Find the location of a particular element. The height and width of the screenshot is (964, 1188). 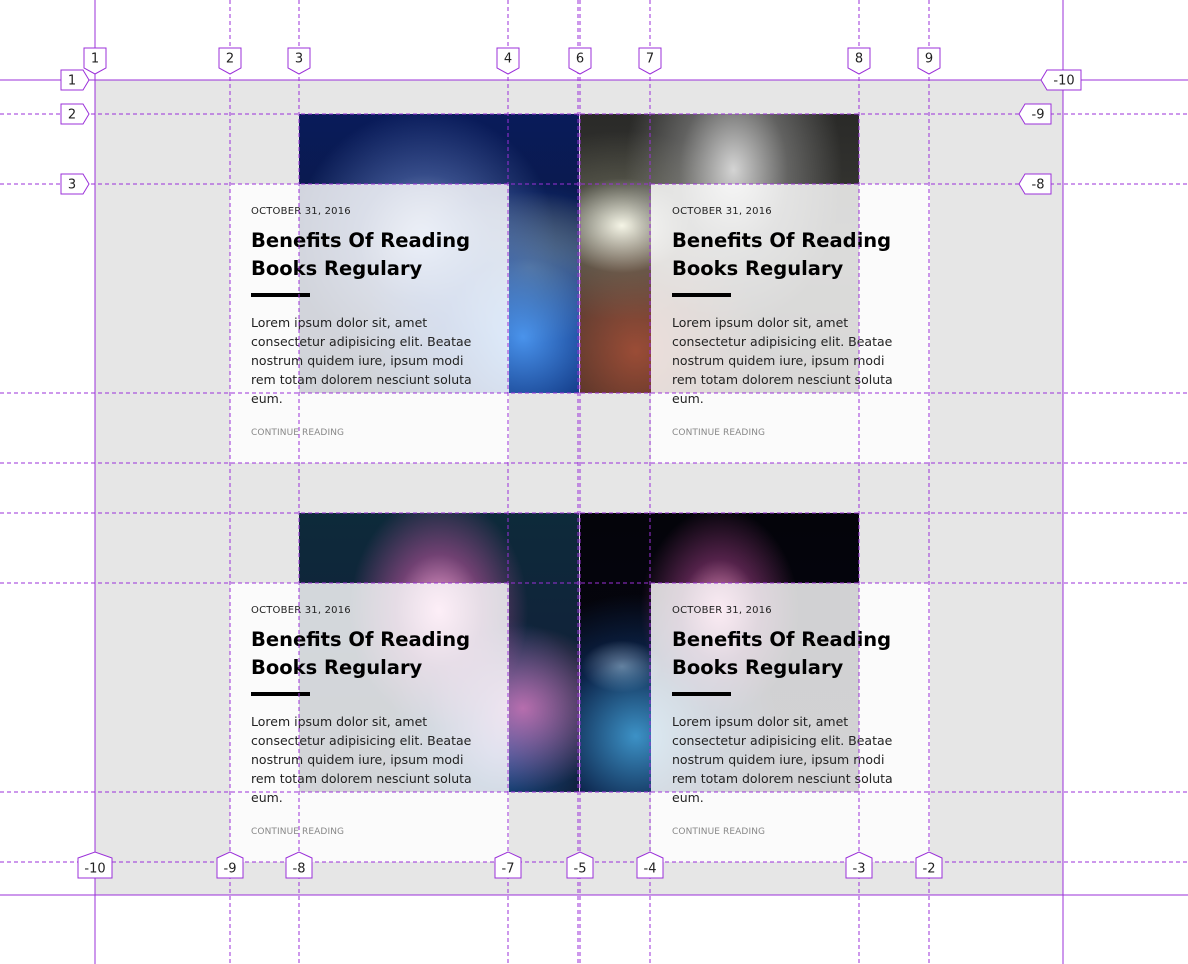

svg-text: 4 is located at coordinates (508, 59).